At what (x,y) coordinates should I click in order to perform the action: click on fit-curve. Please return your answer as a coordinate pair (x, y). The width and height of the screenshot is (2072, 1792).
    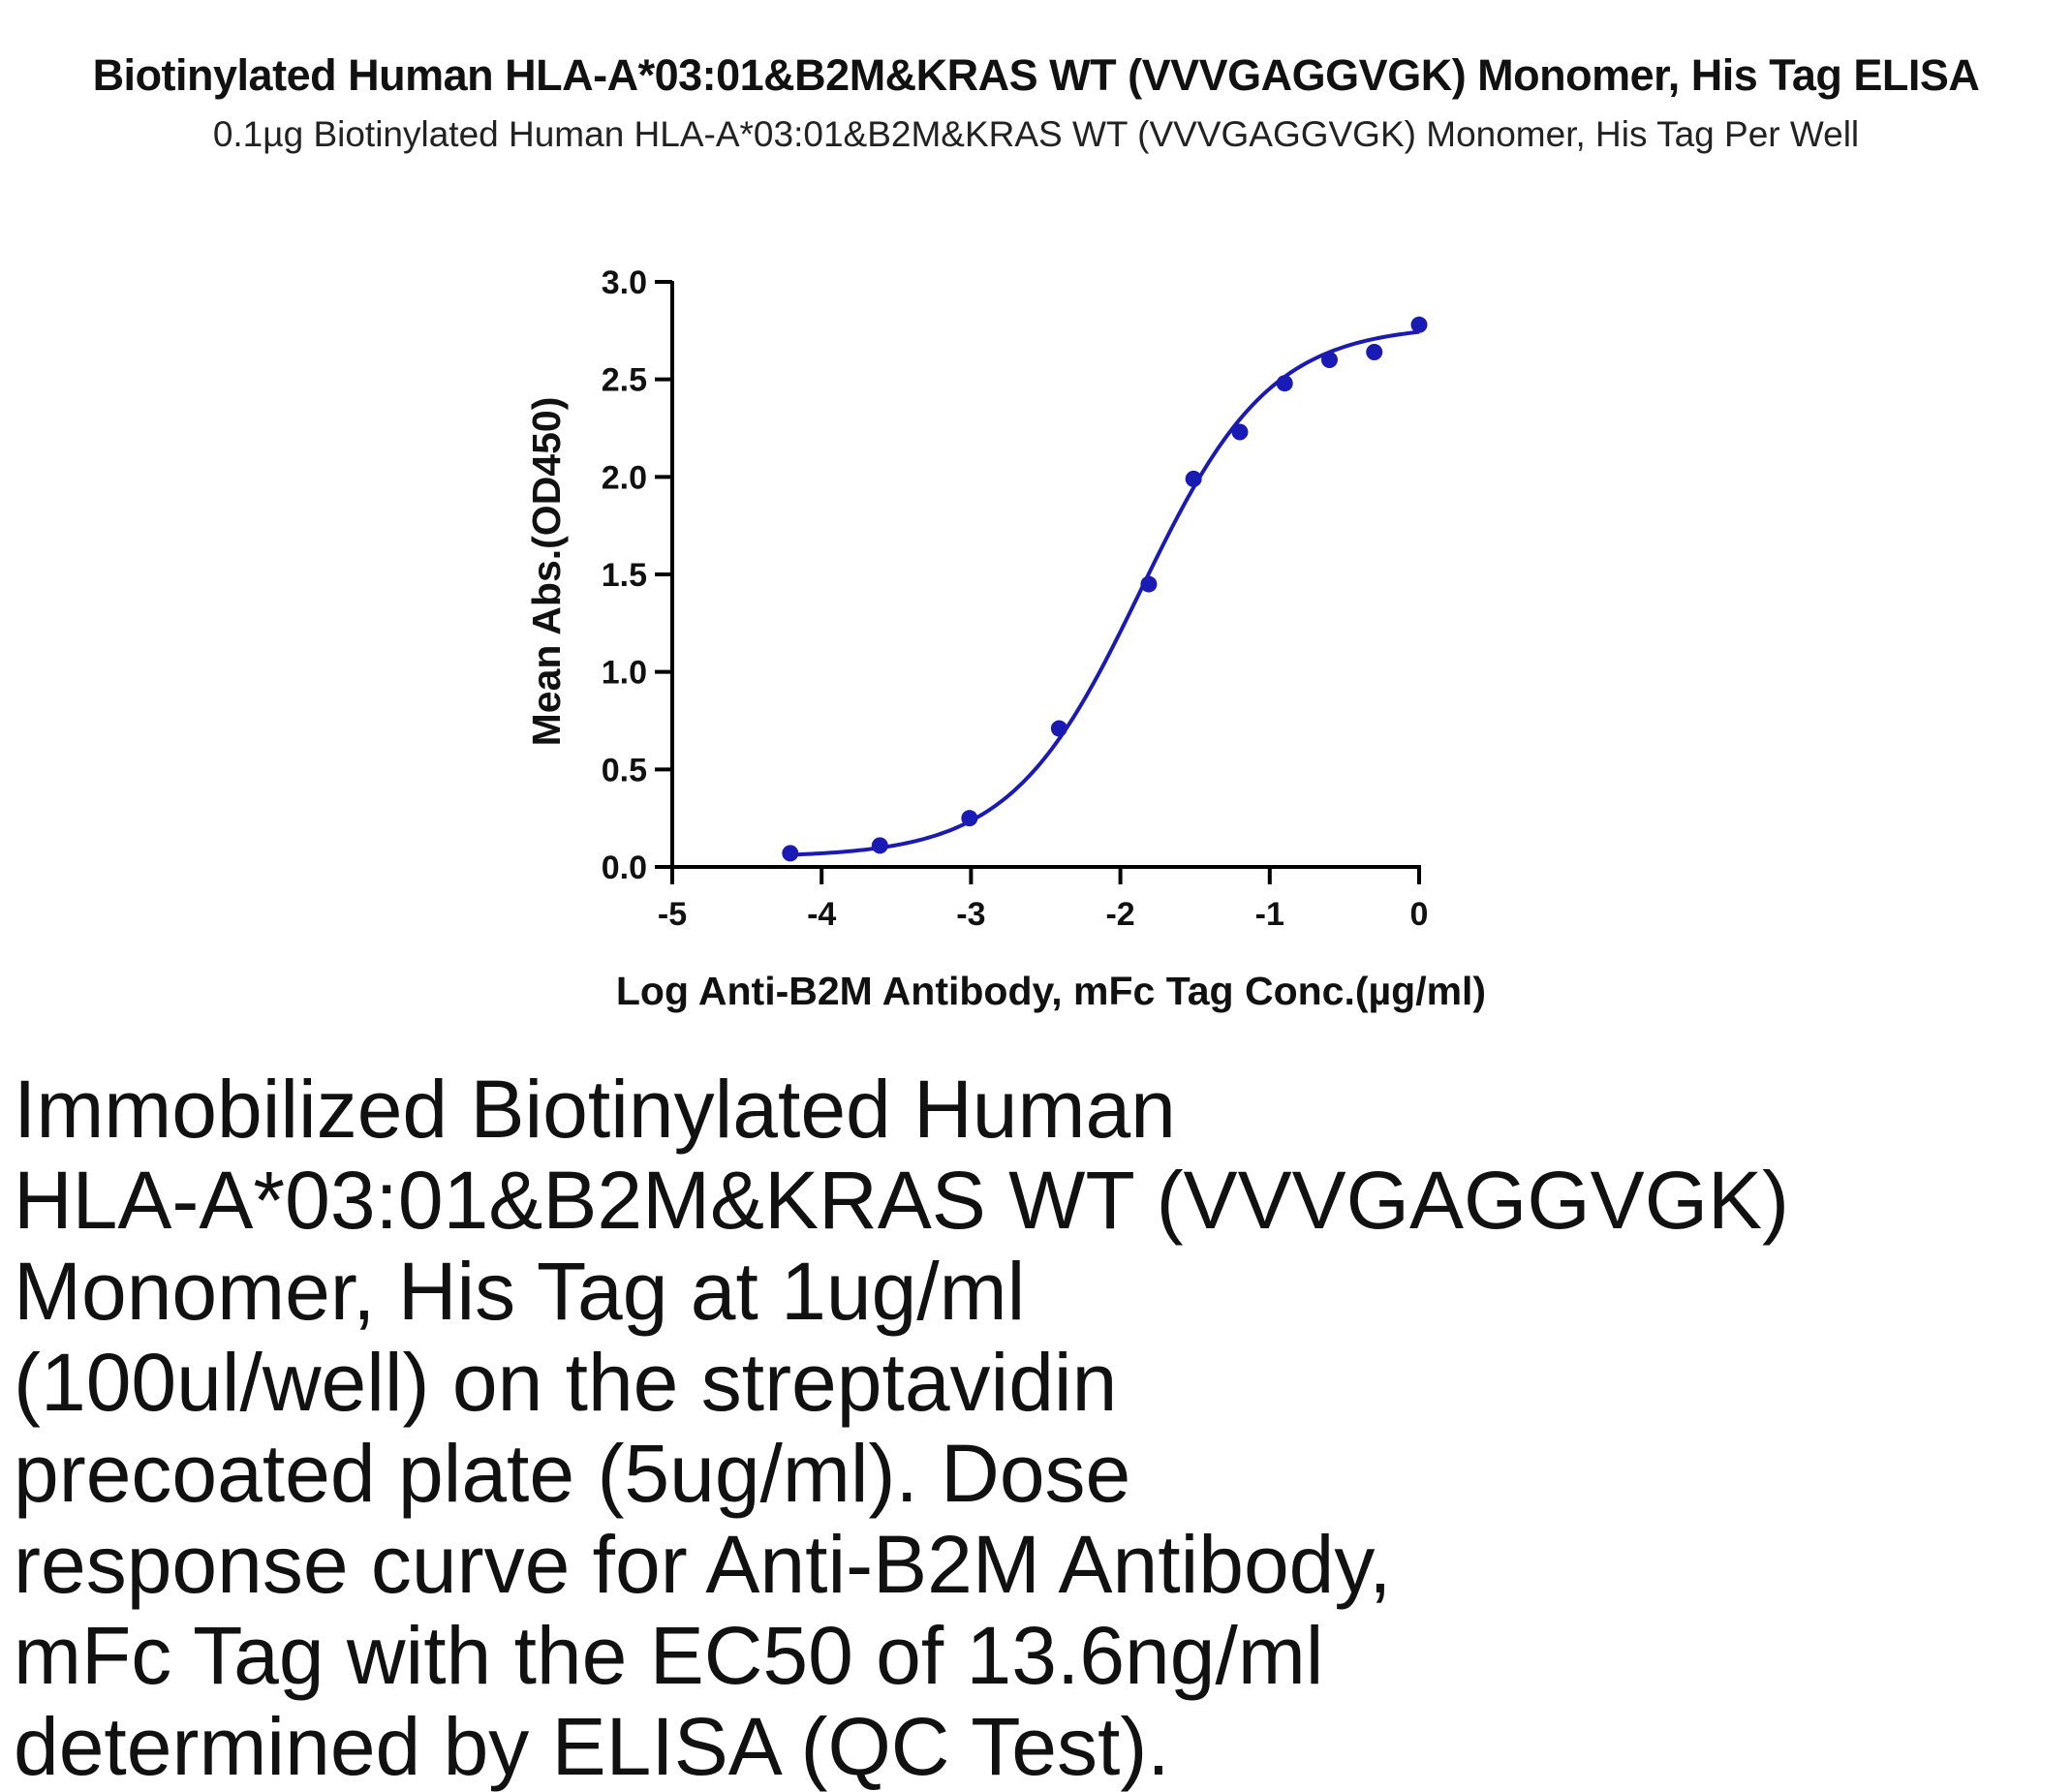
    Looking at the image, I should click on (1104, 593).